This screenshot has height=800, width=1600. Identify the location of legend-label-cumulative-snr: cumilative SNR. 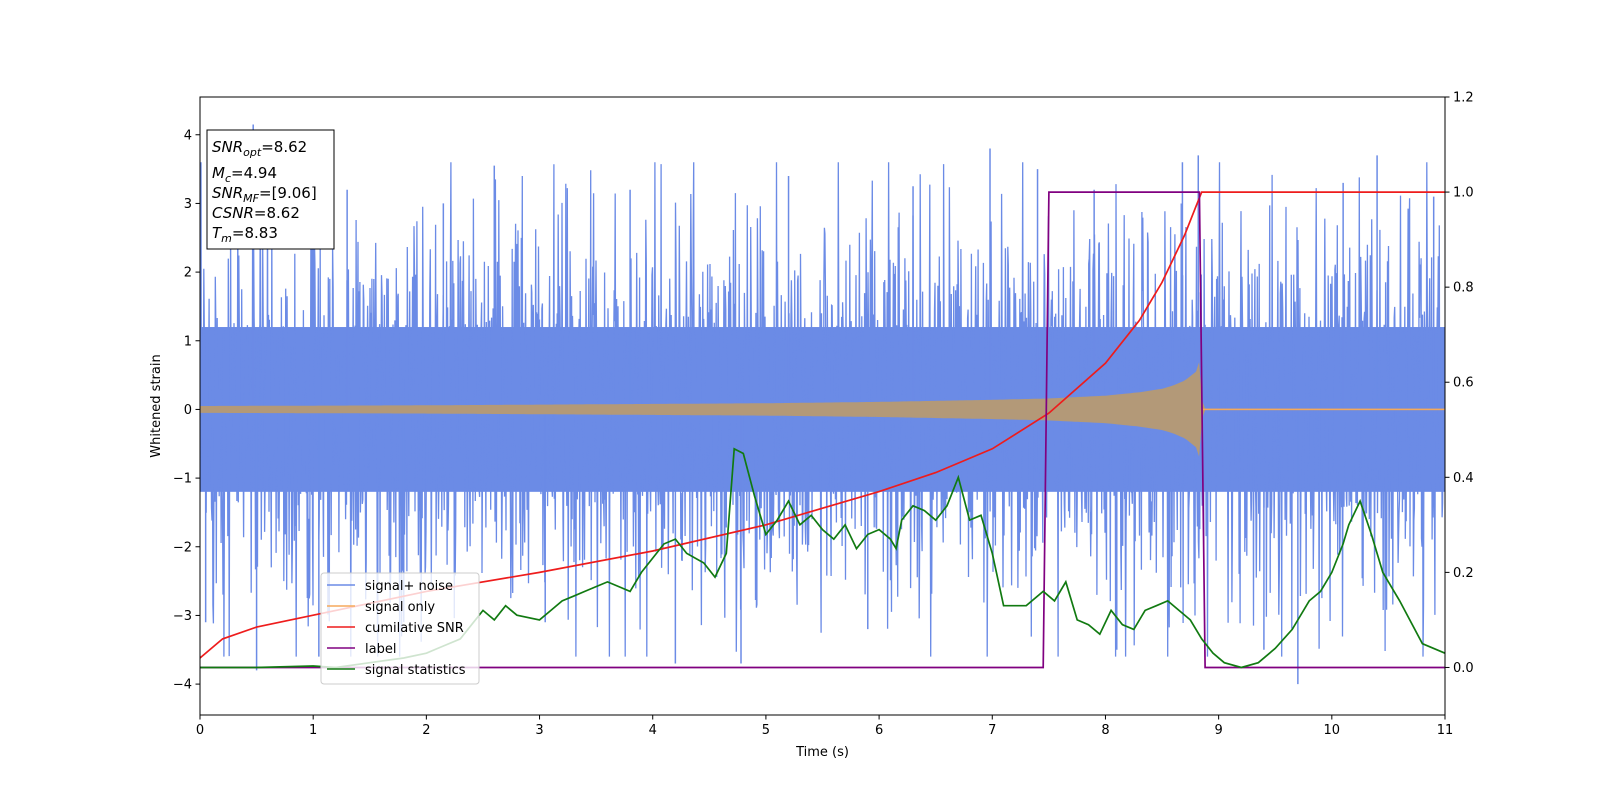
(414, 628).